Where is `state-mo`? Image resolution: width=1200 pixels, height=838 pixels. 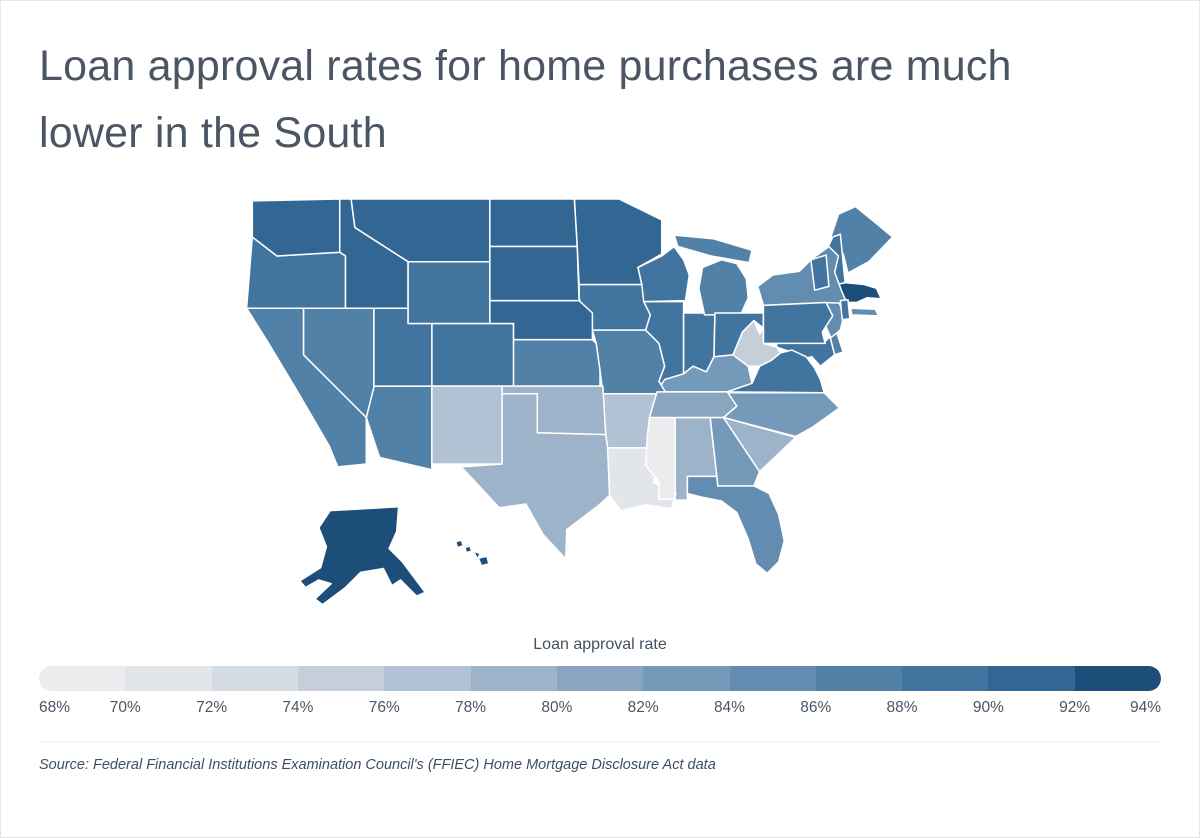 state-mo is located at coordinates (629, 362).